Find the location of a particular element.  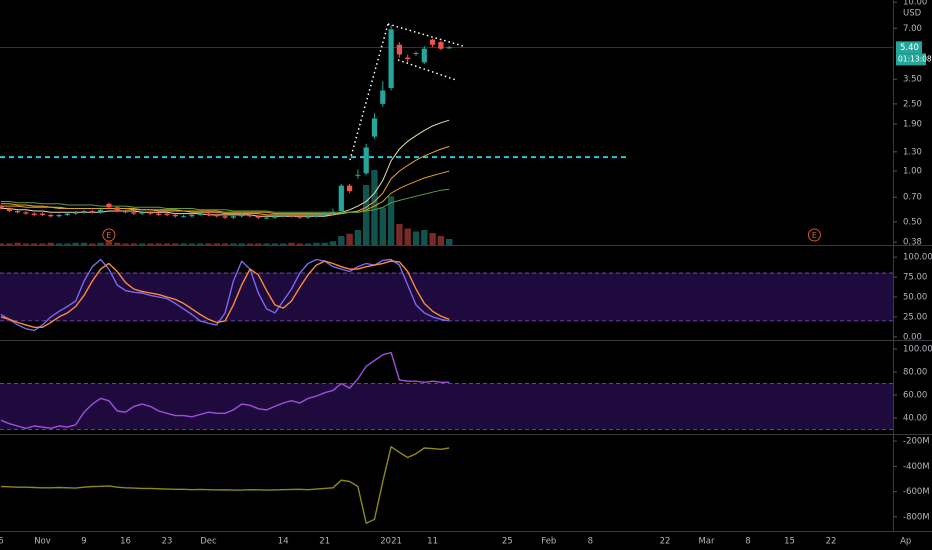

y-tick-label: 50.00 is located at coordinates (915, 297).